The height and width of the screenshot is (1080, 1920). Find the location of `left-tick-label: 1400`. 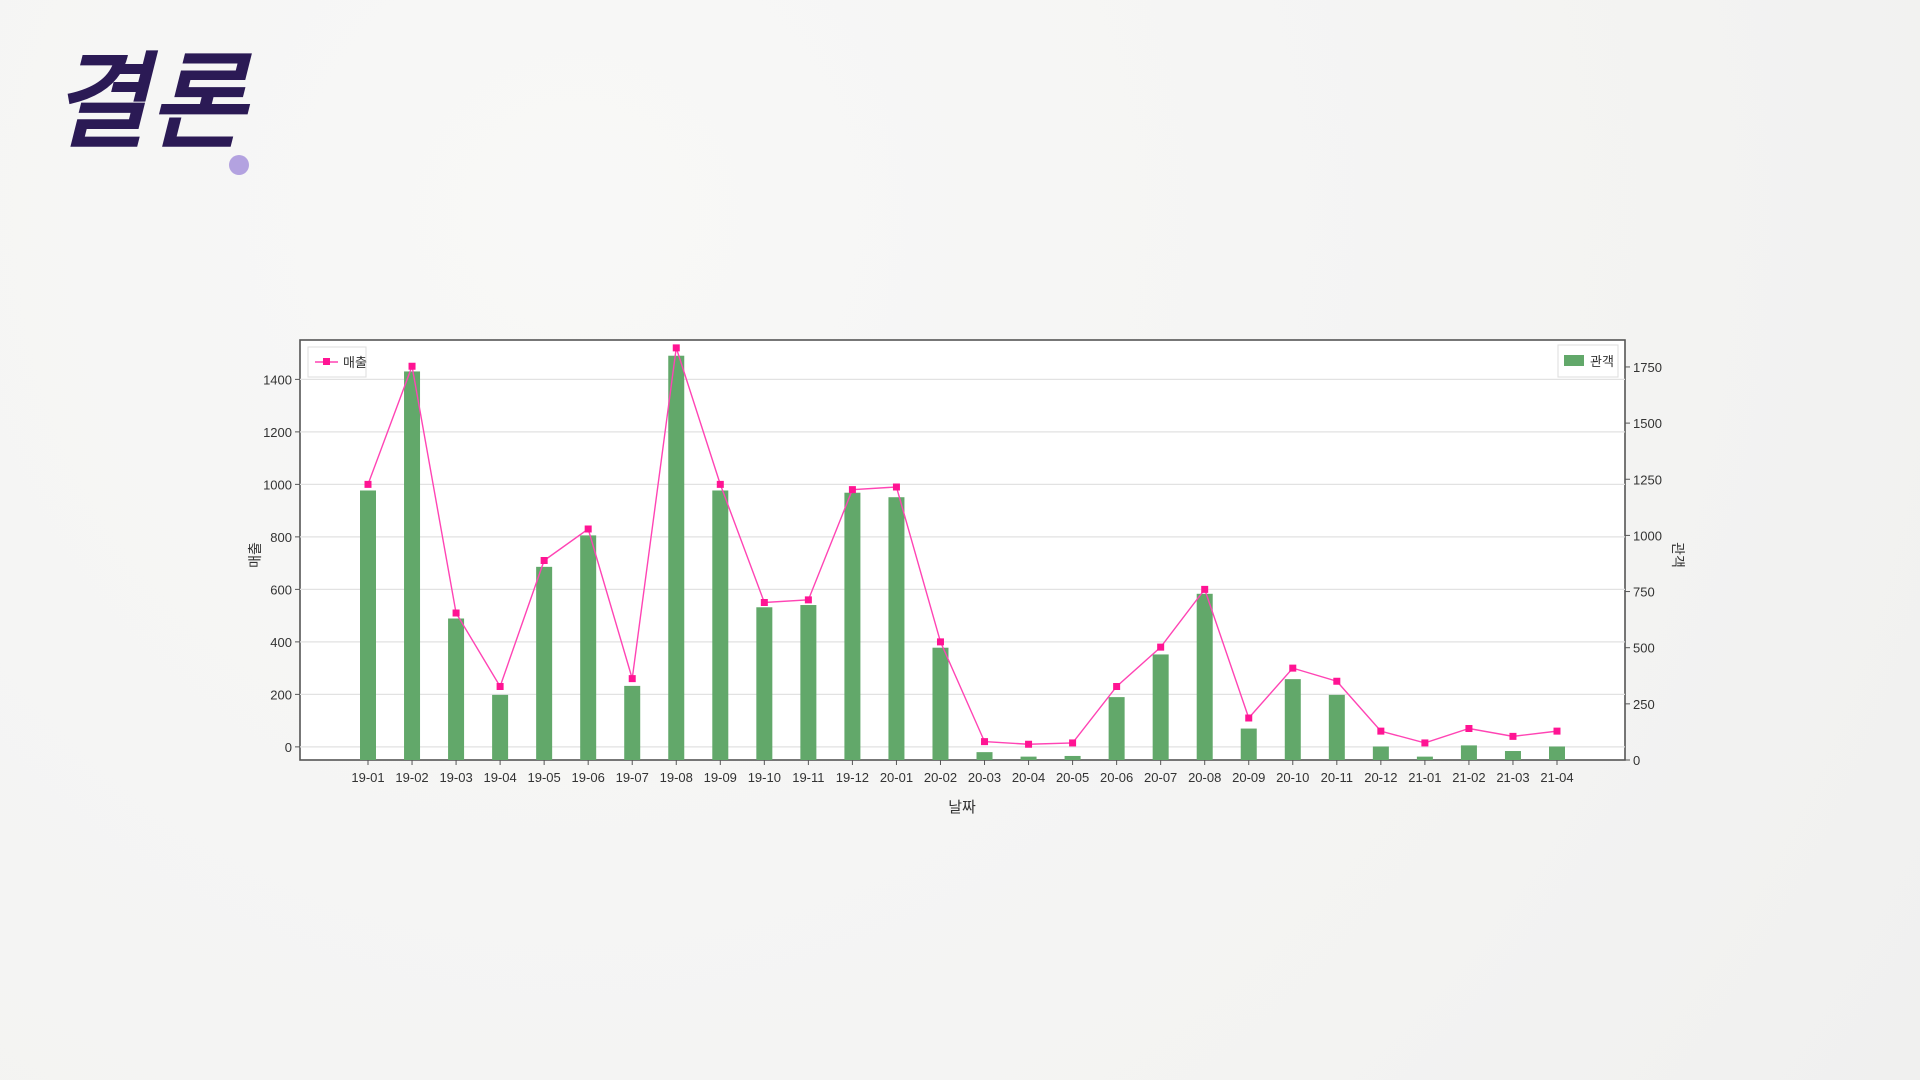

left-tick-label: 1400 is located at coordinates (277, 379).